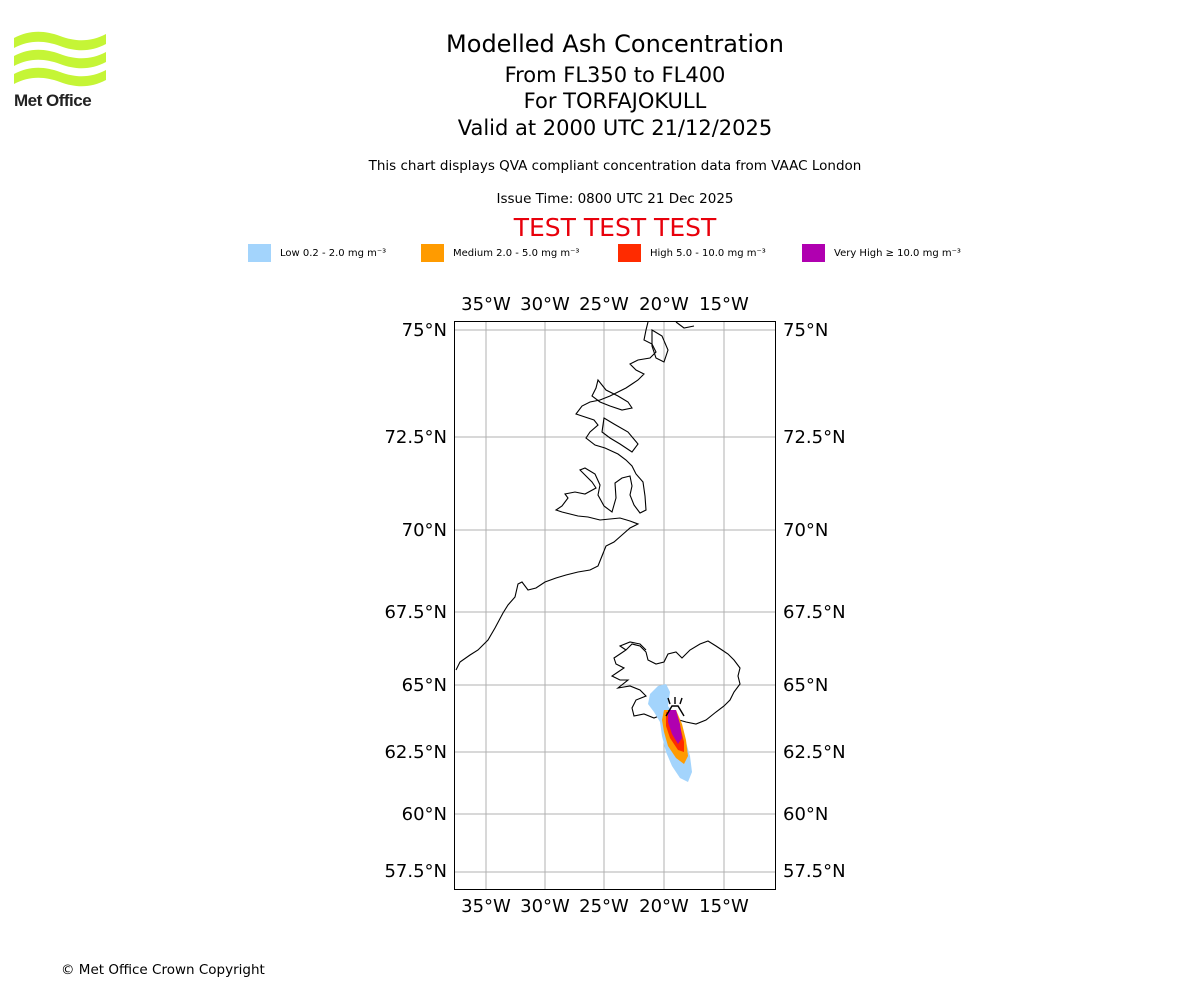 The height and width of the screenshot is (1000, 1200). What do you see at coordinates (424, 530) in the screenshot?
I see `lat-label-left: 70°N` at bounding box center [424, 530].